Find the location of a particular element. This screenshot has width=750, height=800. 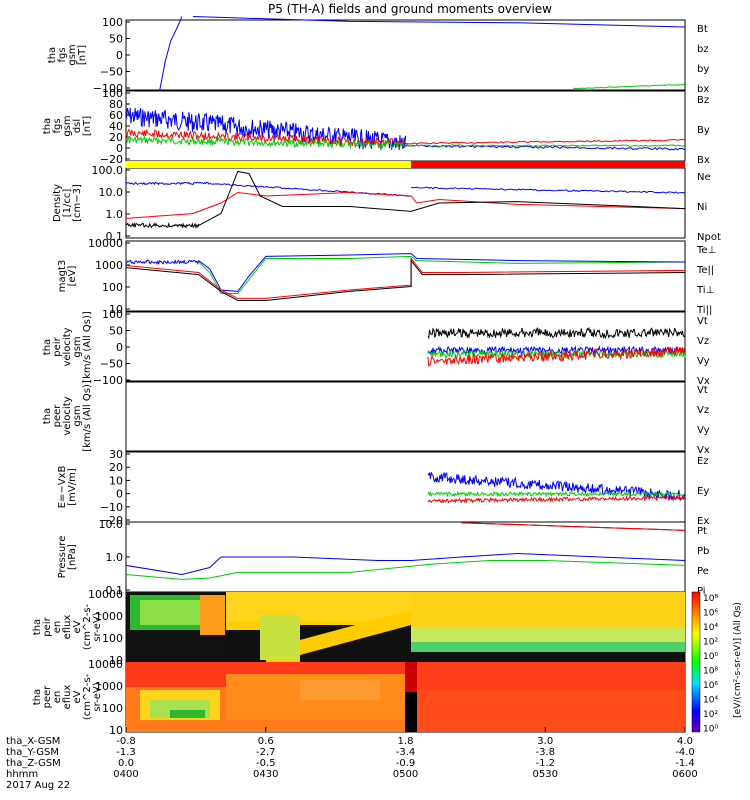

series-bz2b is located at coordinates (545, 141).